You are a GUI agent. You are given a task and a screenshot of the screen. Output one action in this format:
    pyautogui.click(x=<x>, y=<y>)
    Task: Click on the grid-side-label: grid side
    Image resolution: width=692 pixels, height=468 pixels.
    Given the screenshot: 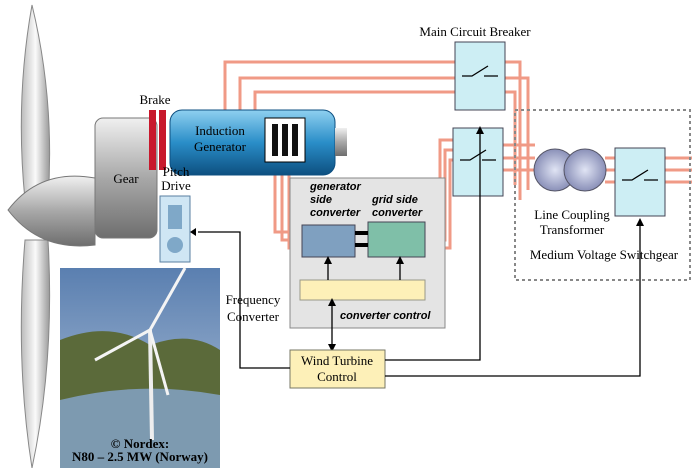 What is the action you would take?
    pyautogui.click(x=394, y=200)
    